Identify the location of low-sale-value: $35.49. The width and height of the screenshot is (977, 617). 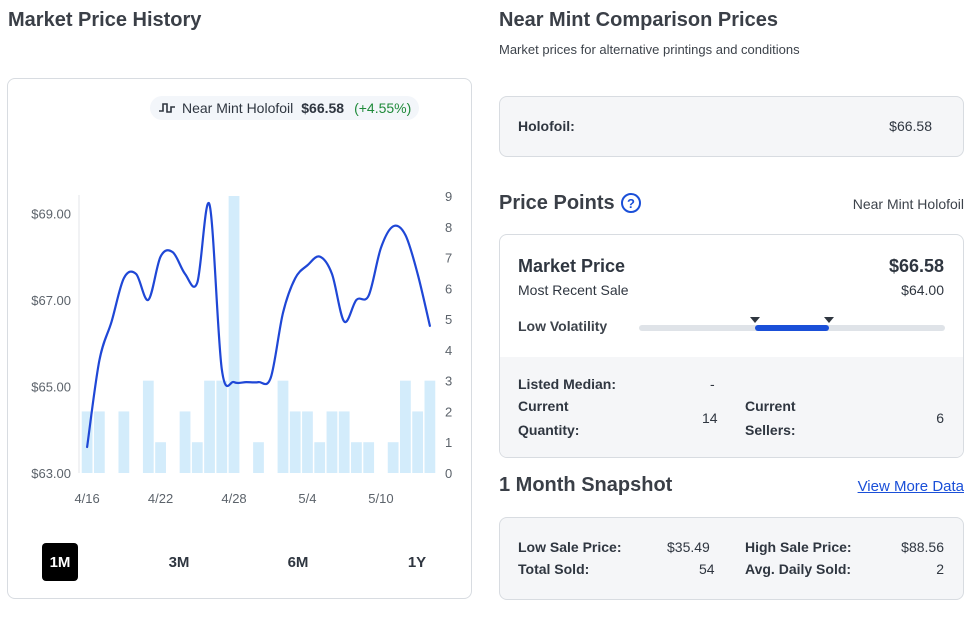
(688, 547).